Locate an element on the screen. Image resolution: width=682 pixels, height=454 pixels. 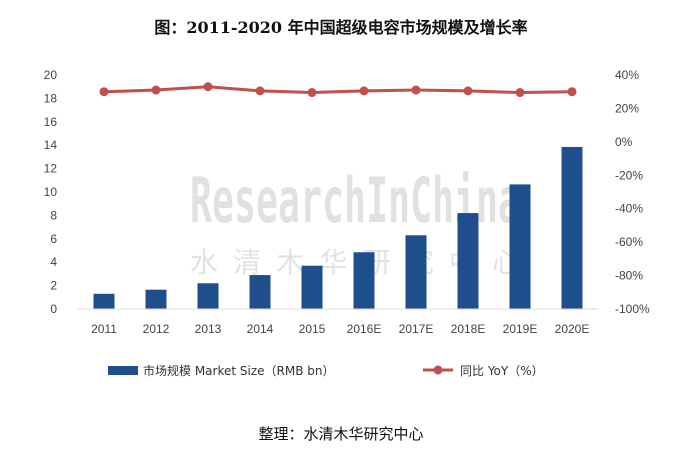
yoy-point-2012 is located at coordinates (156, 90).